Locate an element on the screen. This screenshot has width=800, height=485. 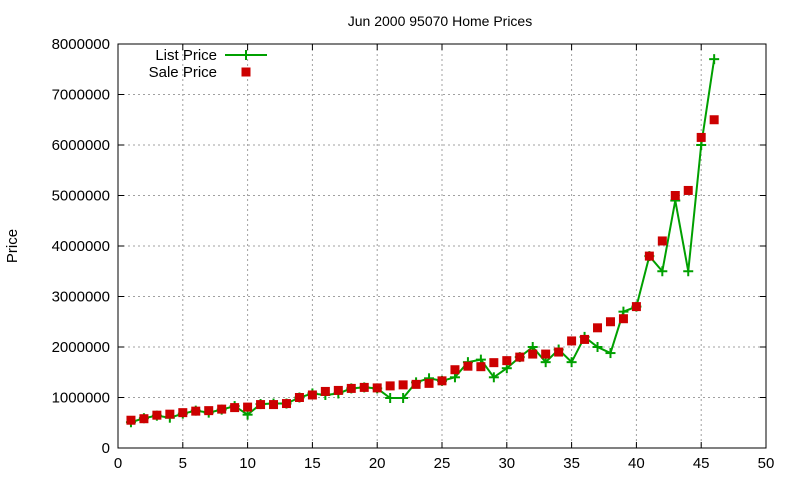
x-tick-label: 50 is located at coordinates (766, 463).